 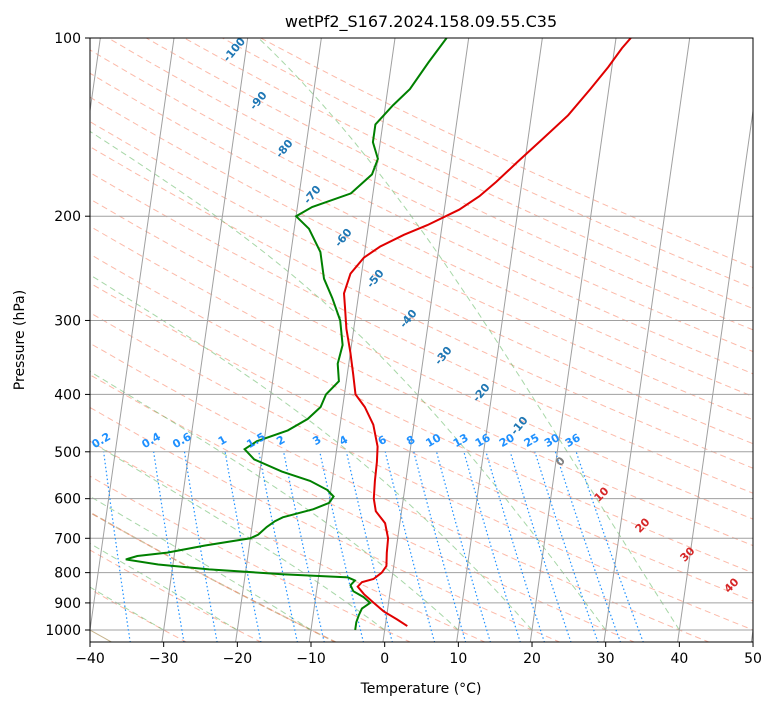 What do you see at coordinates (421, 689) in the screenshot?
I see `x-axis-label: Temperature (°C)` at bounding box center [421, 689].